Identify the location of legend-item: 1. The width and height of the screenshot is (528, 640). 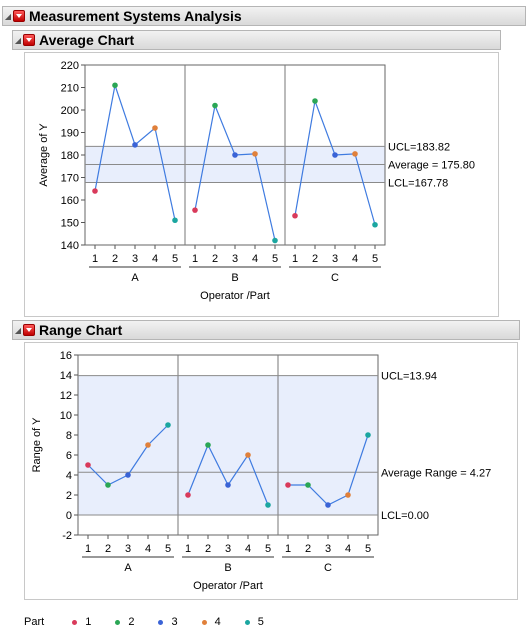
(81, 622).